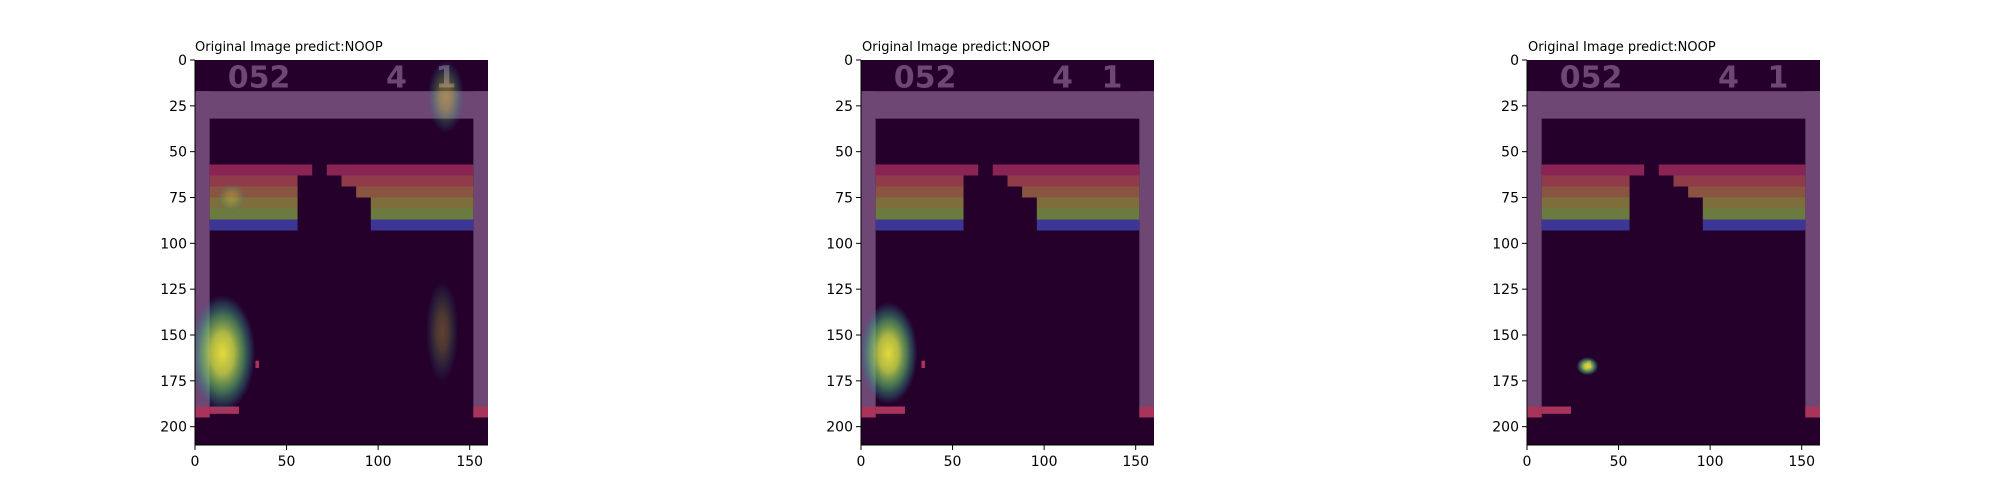 This screenshot has width=1998, height=500. I want to click on y-tick-label: 100, so click(1505, 244).